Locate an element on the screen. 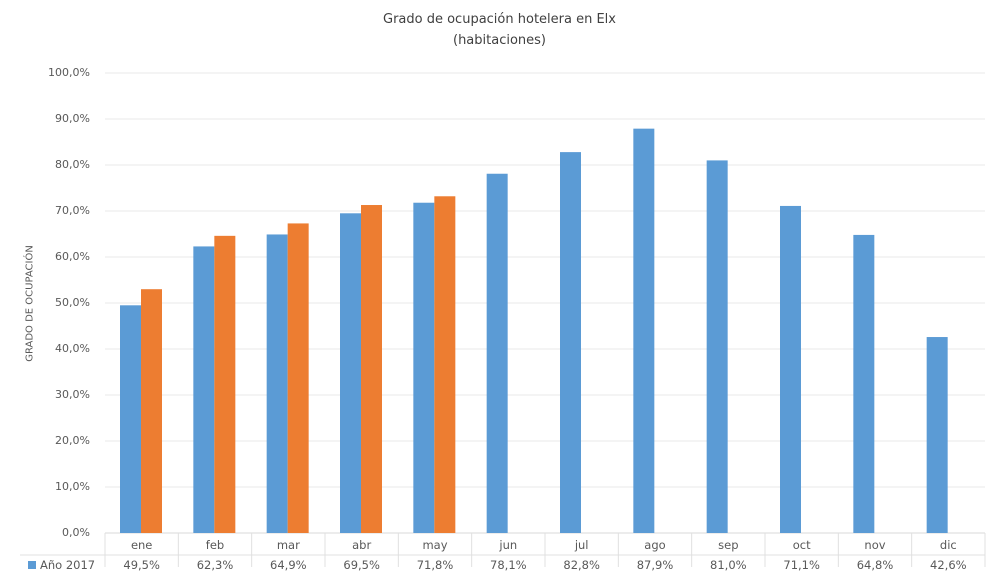 This screenshot has width=999, height=572. y-tick-label: 0,0% is located at coordinates (76, 532).